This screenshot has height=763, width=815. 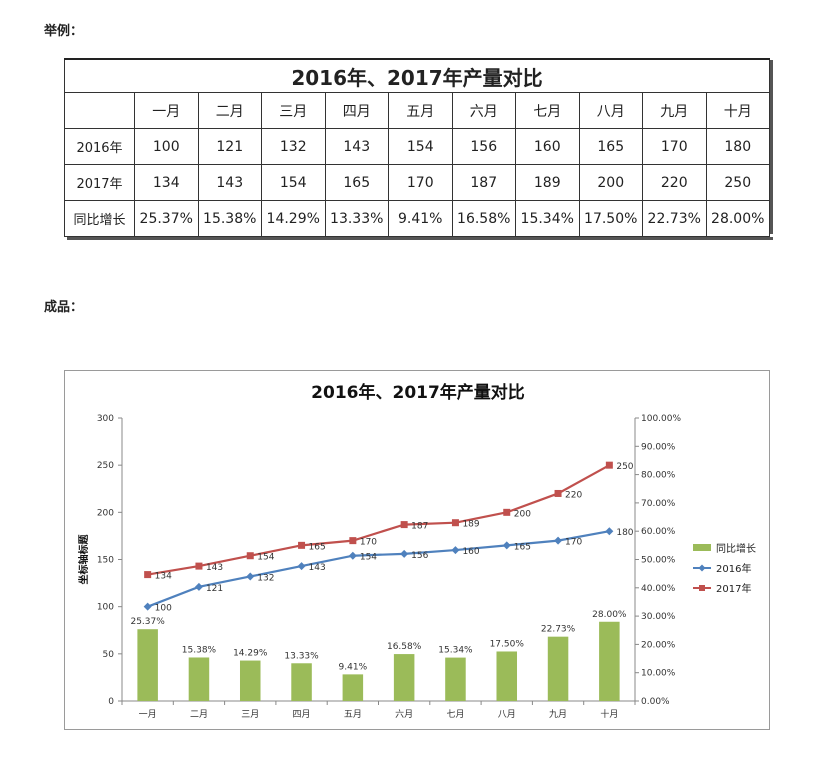 What do you see at coordinates (417, 146) in the screenshot?
I see `table-row: 2016年 100 121 132 143 154 156 160 165 170 180` at bounding box center [417, 146].